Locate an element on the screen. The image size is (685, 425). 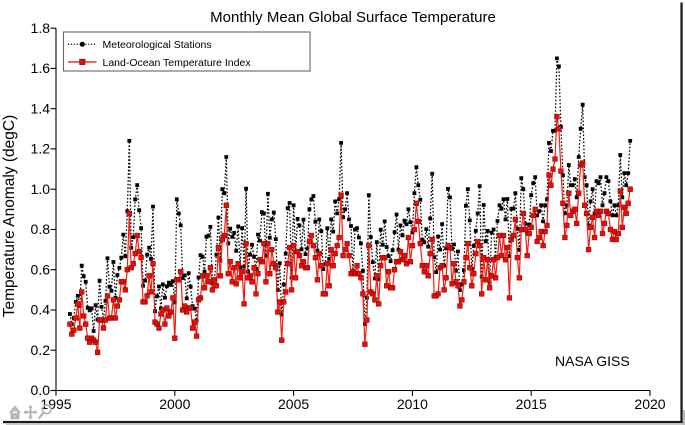
svg-text: 0.2 is located at coordinates (41, 350).